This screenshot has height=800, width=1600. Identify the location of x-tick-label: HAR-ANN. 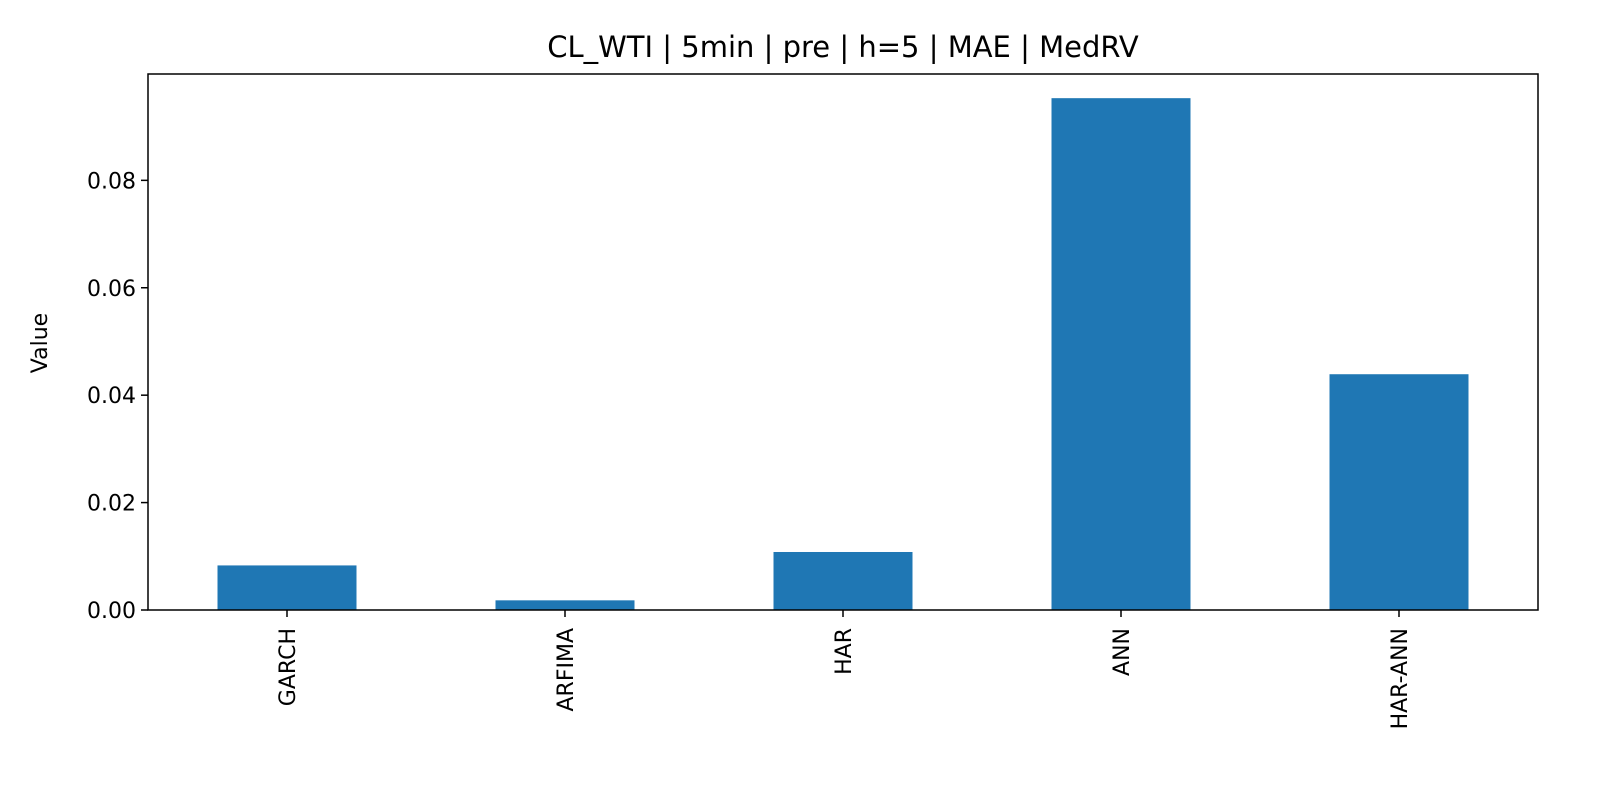
(1400, 678).